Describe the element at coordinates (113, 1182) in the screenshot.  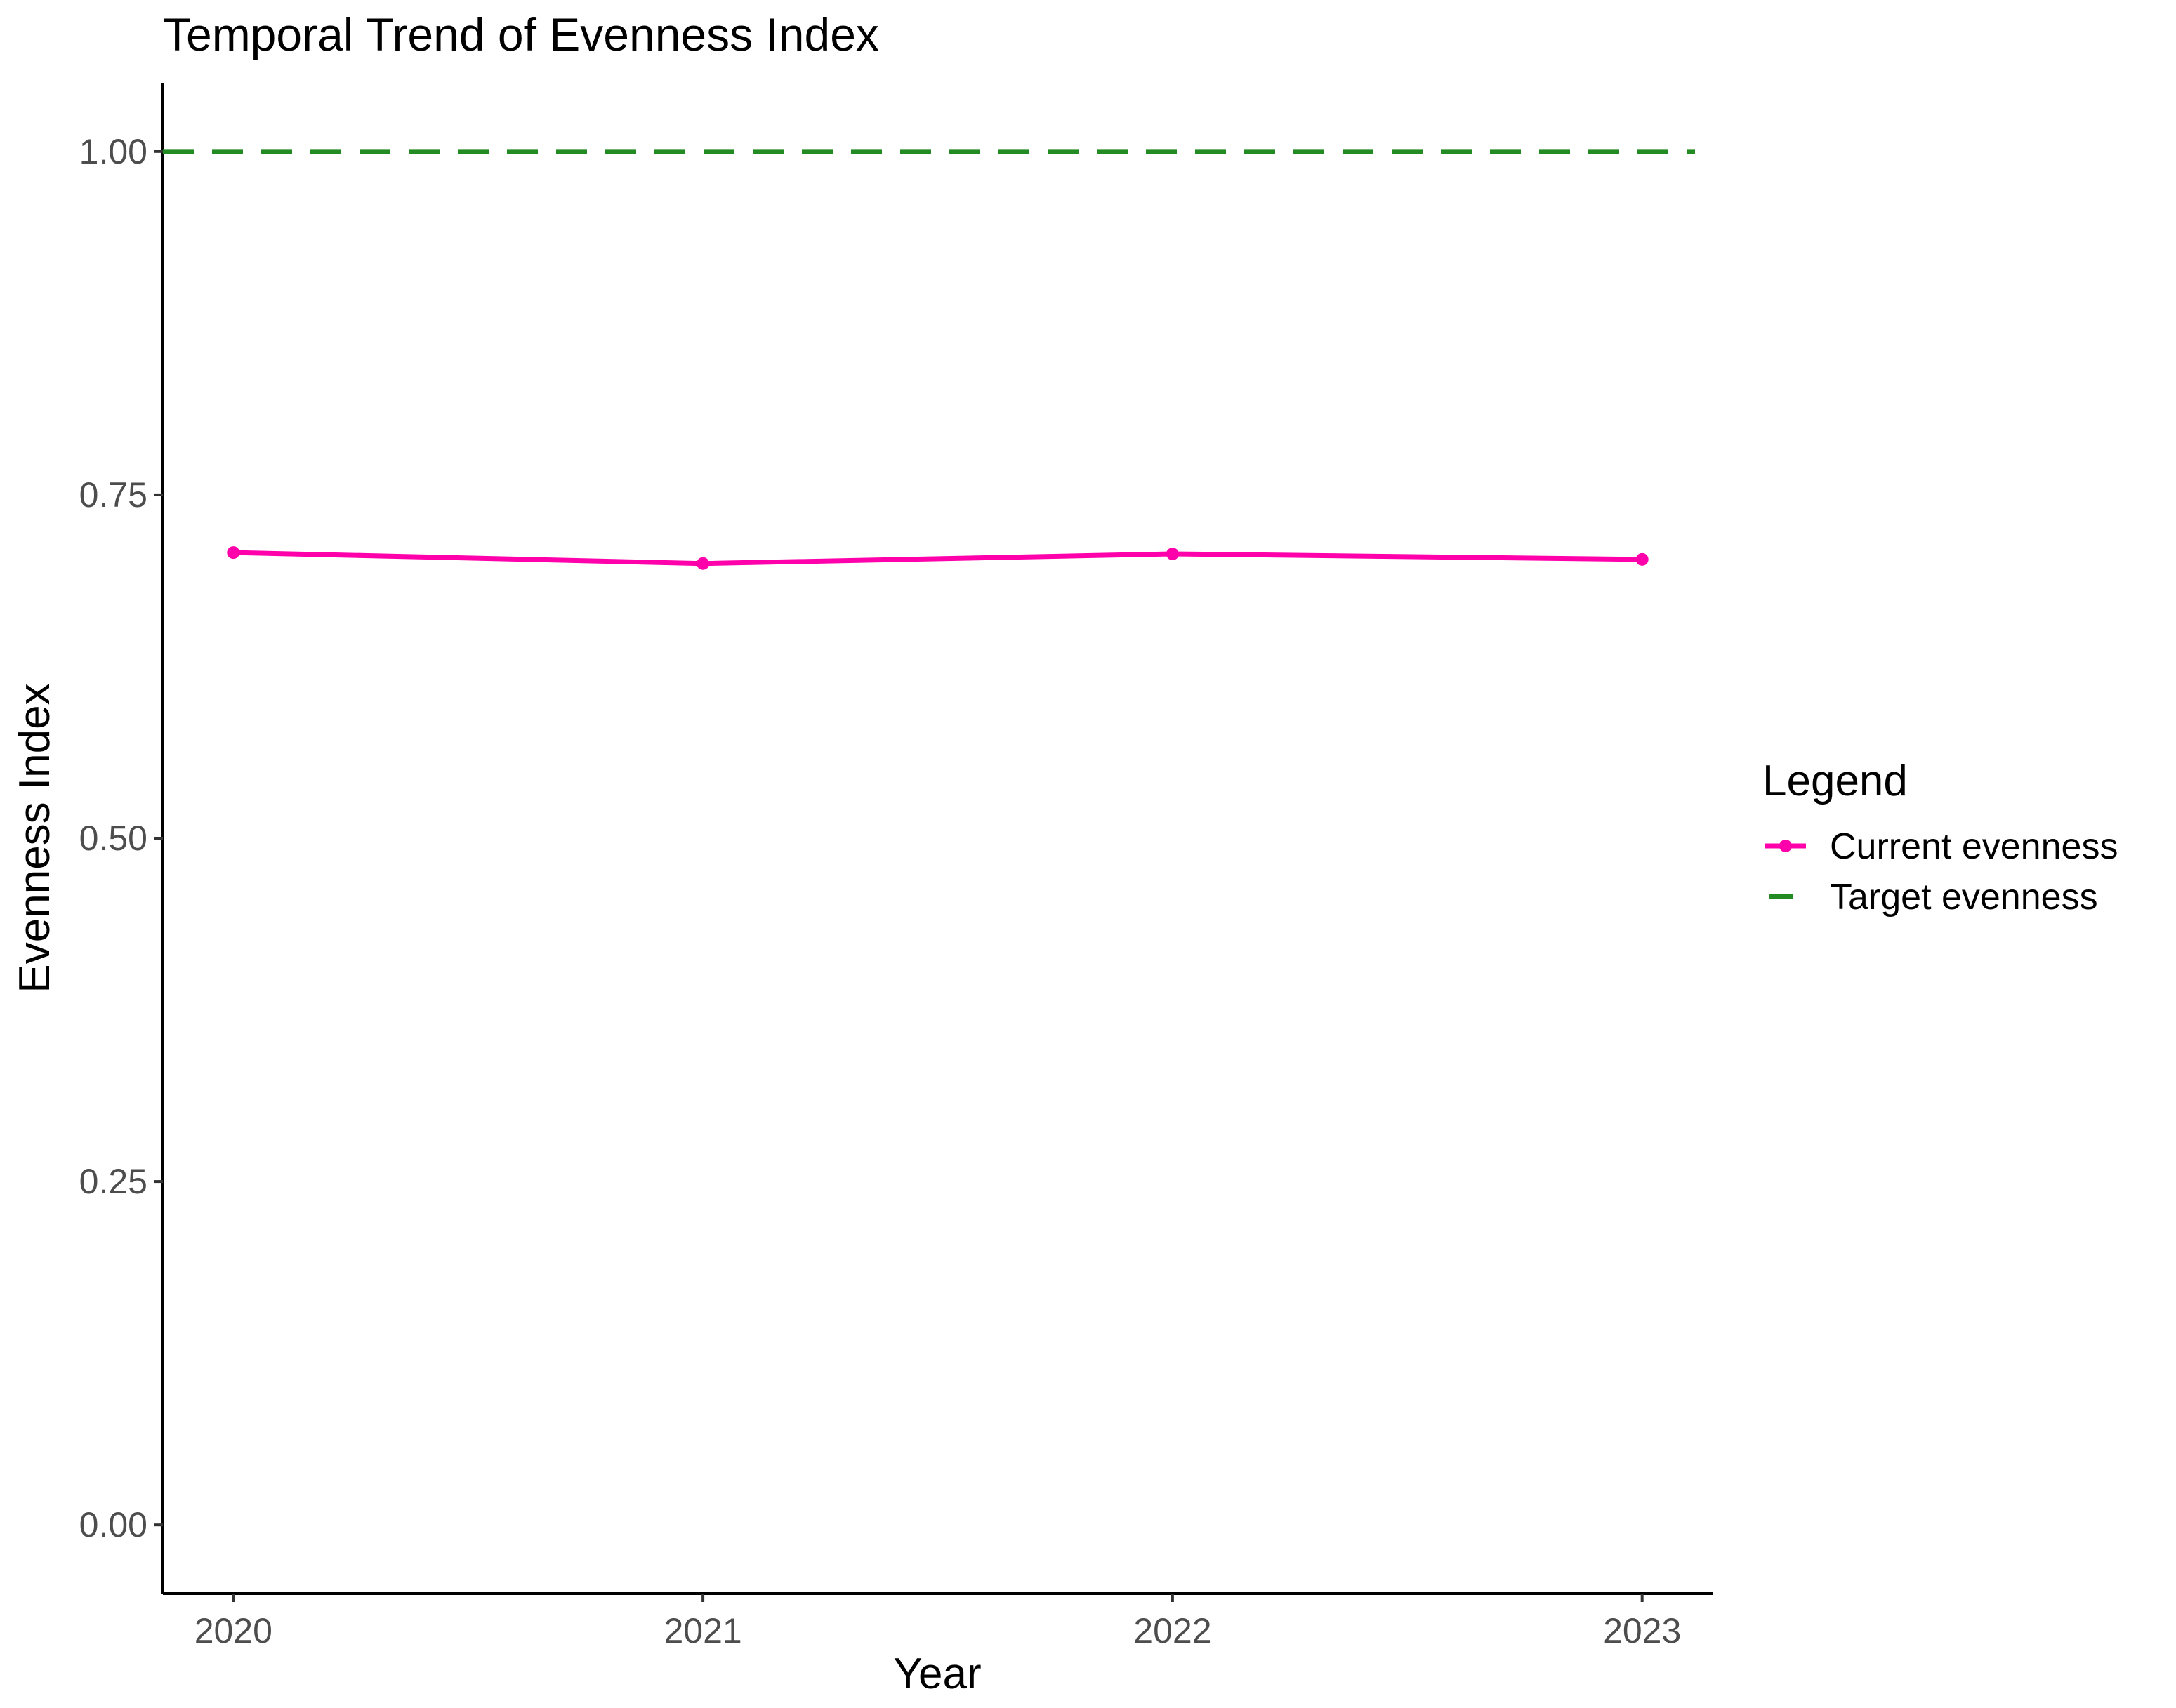
I see `y-tick-label: 0.25` at that location.